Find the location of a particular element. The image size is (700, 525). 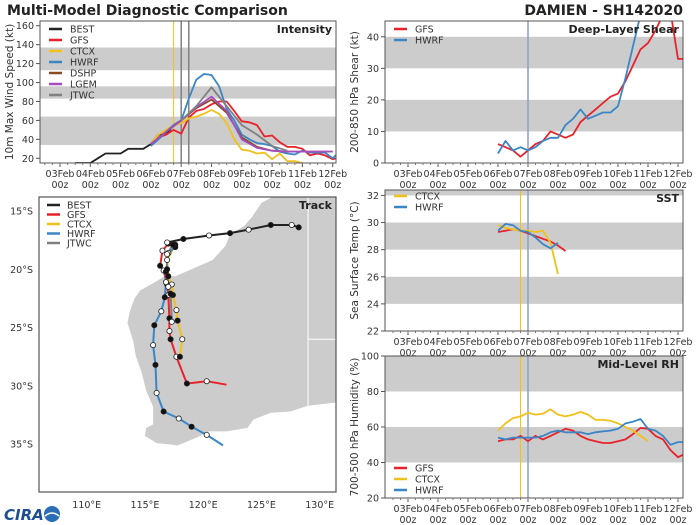

y-tick-label: 140 is located at coordinates (25, 45).